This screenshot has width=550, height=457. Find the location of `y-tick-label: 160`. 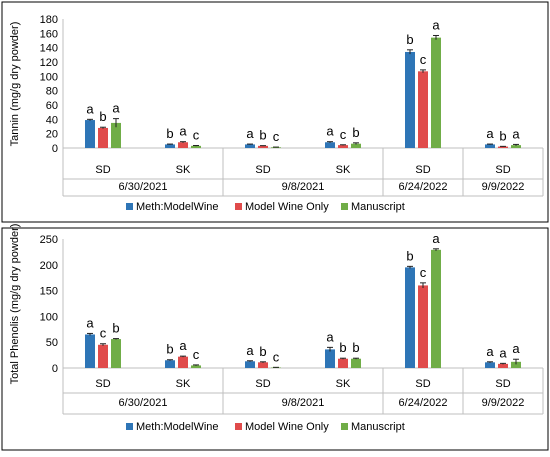

y-tick-label: 160 is located at coordinates (49, 34).